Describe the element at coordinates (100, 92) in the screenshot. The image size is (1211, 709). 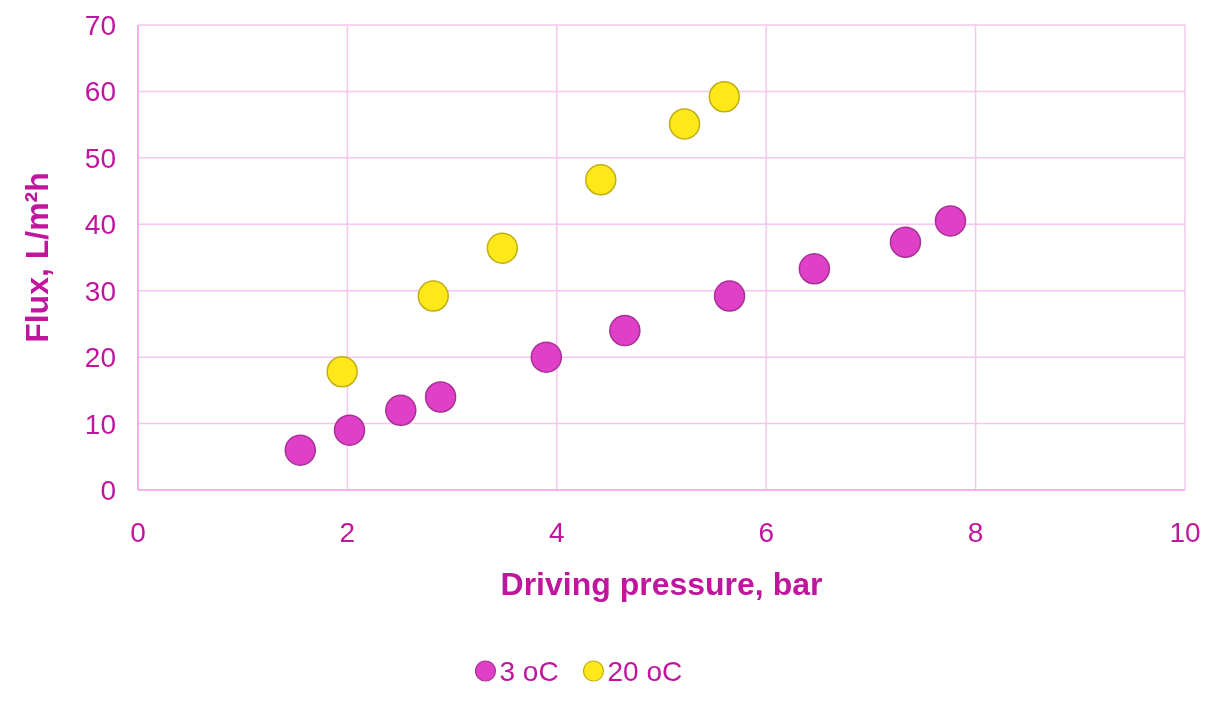
I see `y-tick-label: 60` at that location.